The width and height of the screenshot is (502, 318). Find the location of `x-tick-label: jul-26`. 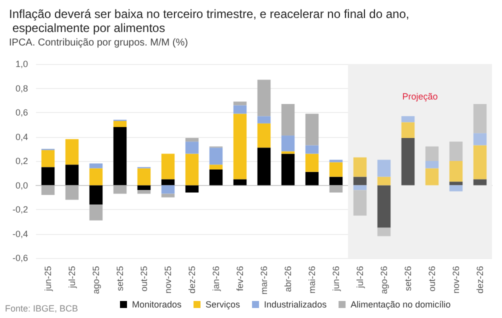

x-tick-label: jul-26 is located at coordinates (360, 278).